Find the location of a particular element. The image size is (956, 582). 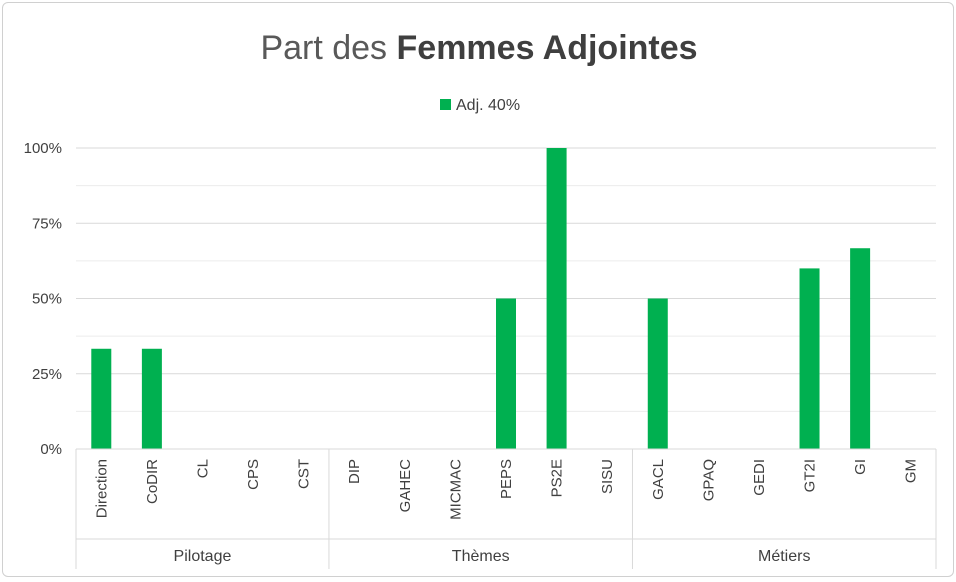

x-tick-label: GPAQ is located at coordinates (708, 480).